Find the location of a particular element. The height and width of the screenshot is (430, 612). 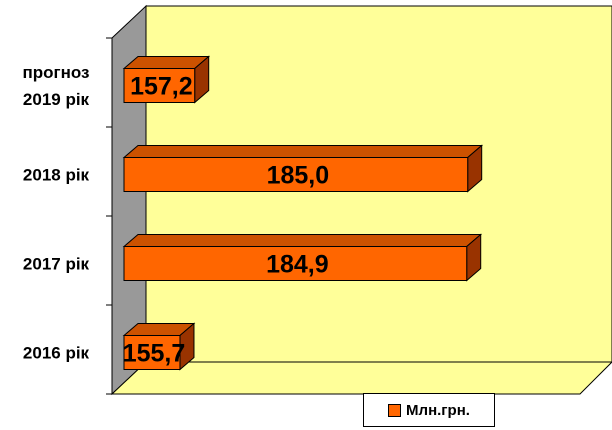

legend: Млн.грн. is located at coordinates (429, 410).